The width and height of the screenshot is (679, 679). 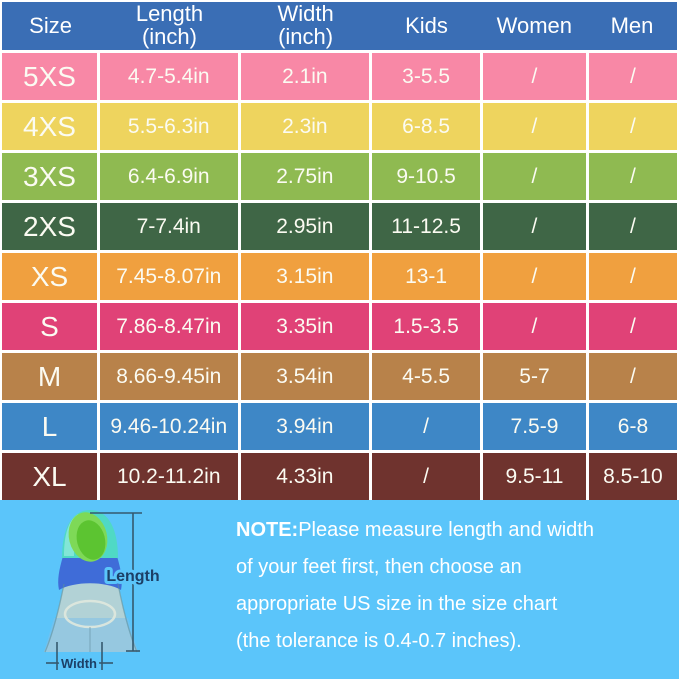 I want to click on kids-cell: 4-5.5, so click(x=426, y=376).